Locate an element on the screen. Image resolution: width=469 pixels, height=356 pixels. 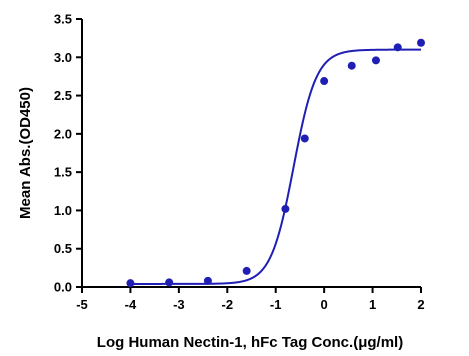
y-tick-label: 2.5 is located at coordinates (63, 95).